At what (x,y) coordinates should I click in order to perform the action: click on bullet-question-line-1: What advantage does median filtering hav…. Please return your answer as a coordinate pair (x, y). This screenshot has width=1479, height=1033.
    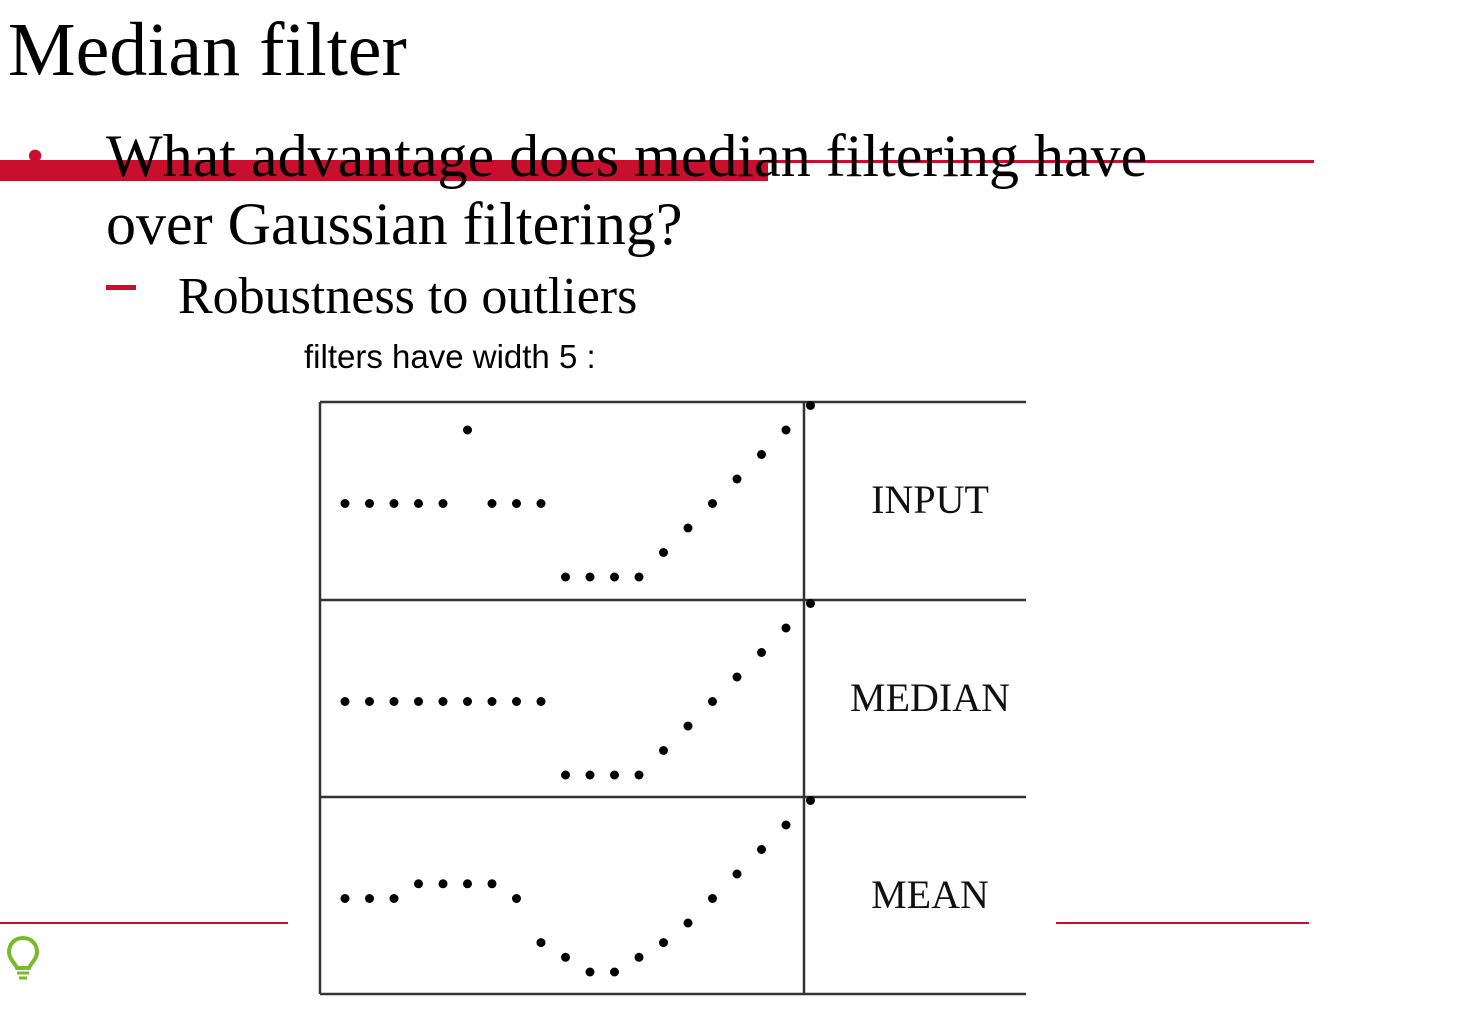
    Looking at the image, I should click on (627, 156).